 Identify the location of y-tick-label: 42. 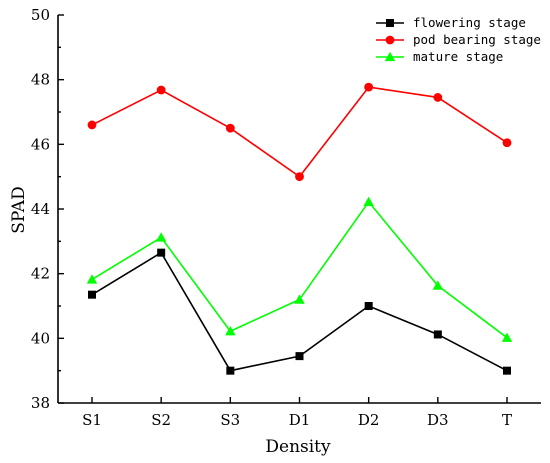
(40, 274).